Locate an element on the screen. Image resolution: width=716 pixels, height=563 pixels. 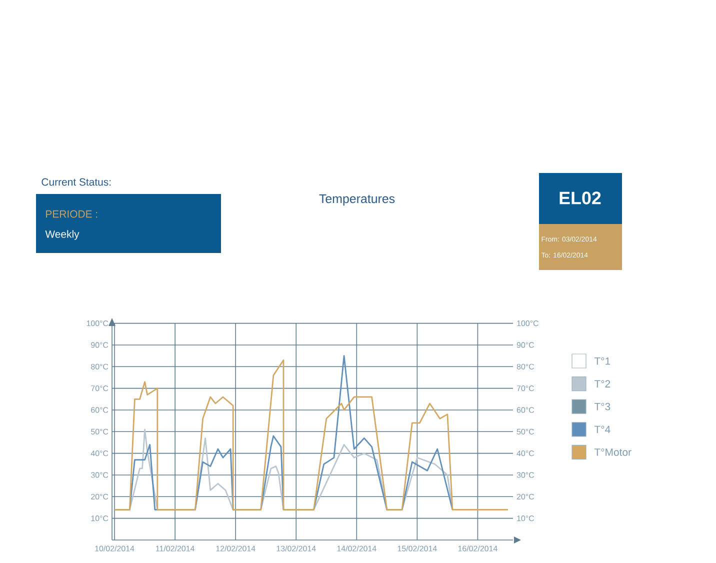
legend-label: T°4 is located at coordinates (602, 430).